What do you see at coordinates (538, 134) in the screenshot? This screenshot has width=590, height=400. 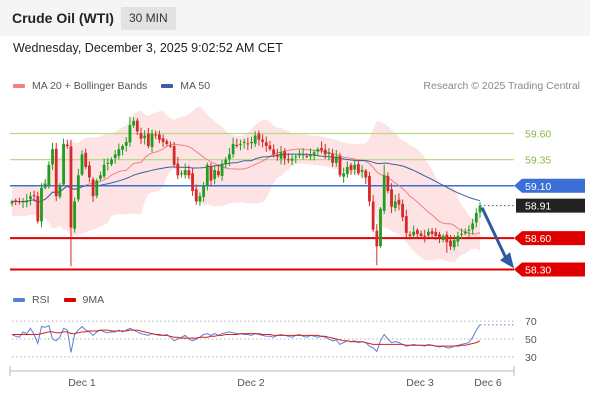 I see `level-label-59-60: 59.60` at bounding box center [538, 134].